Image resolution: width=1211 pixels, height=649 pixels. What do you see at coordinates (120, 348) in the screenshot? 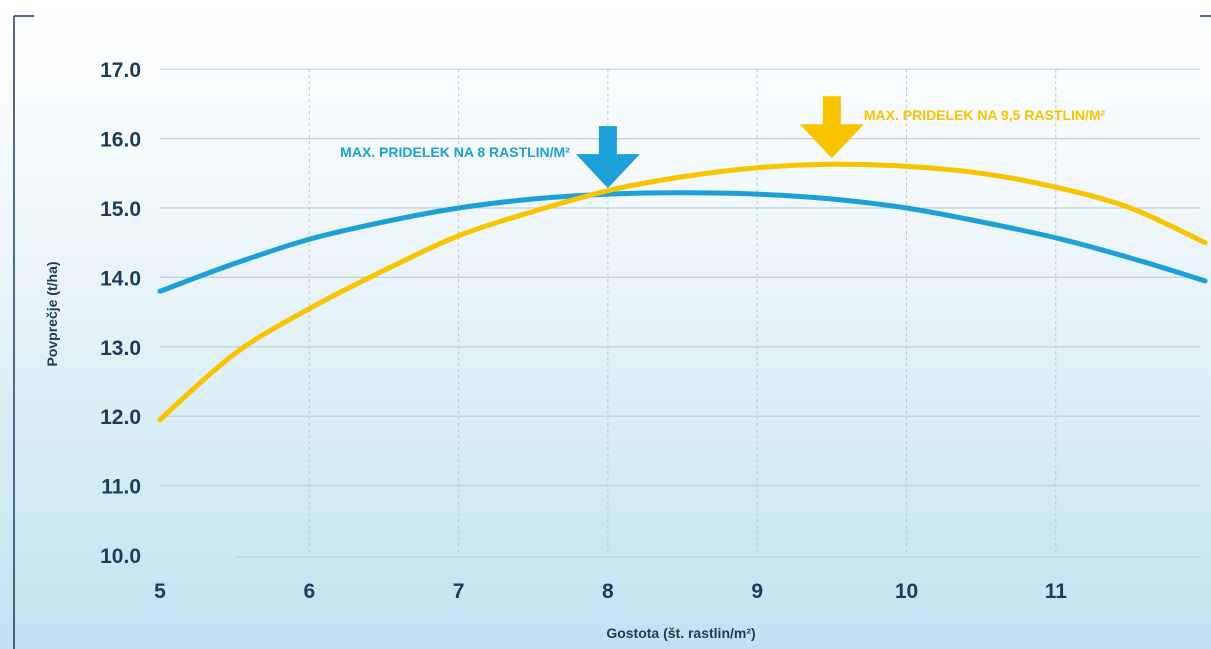
I see `y-tick-label: 13.0` at bounding box center [120, 348].